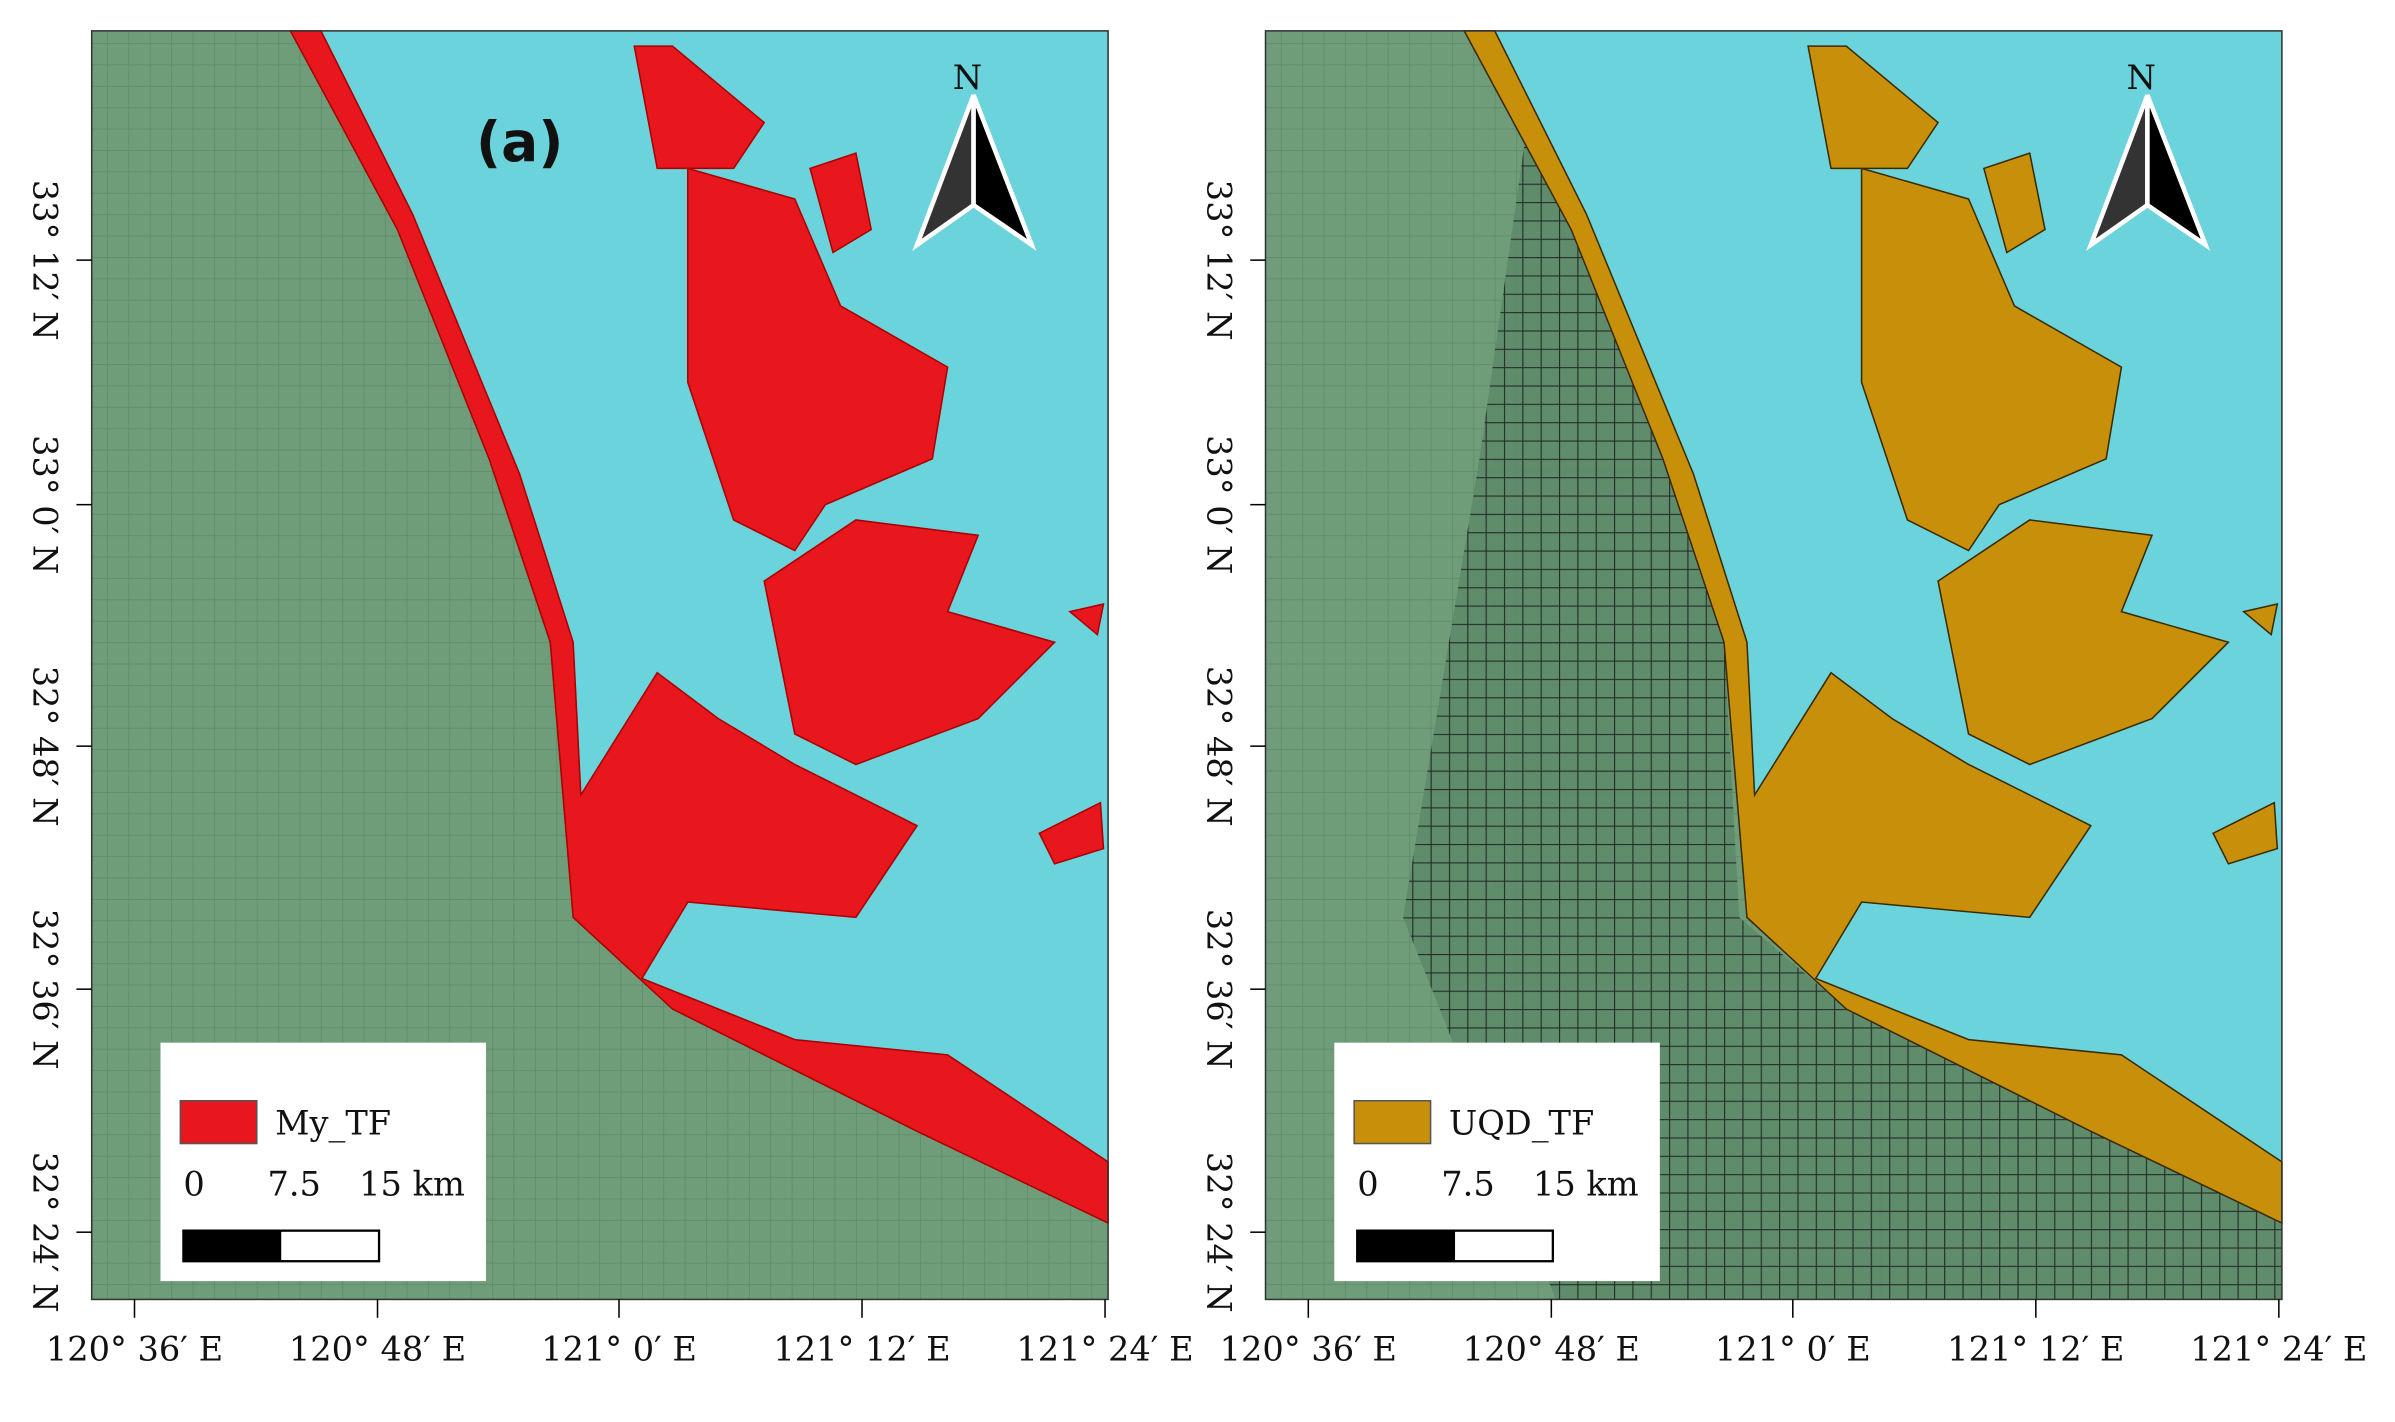  Describe the element at coordinates (519, 142) in the screenshot. I see `panel-label: (a)` at that location.